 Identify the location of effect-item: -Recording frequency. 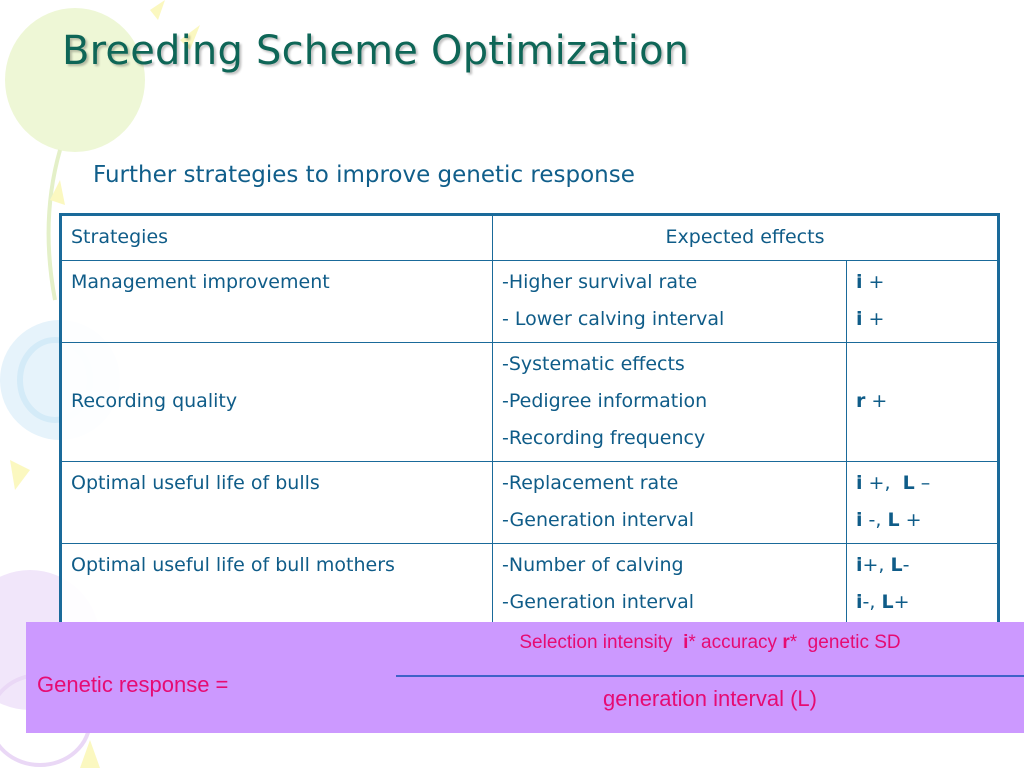
(604, 438).